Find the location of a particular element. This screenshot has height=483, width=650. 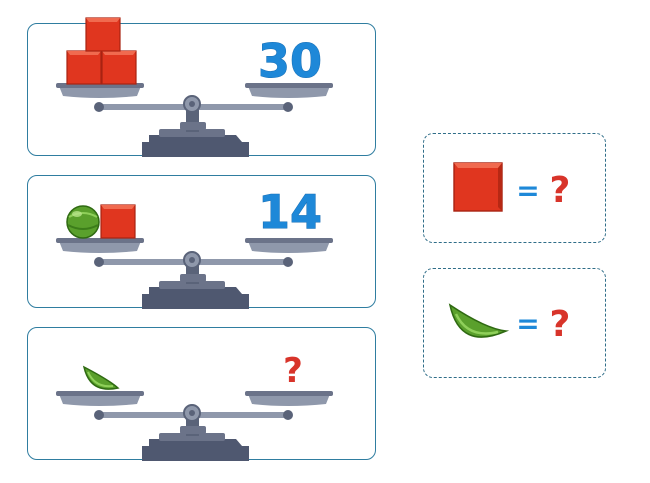

equation-card-melon: = ? is located at coordinates (514, 323).